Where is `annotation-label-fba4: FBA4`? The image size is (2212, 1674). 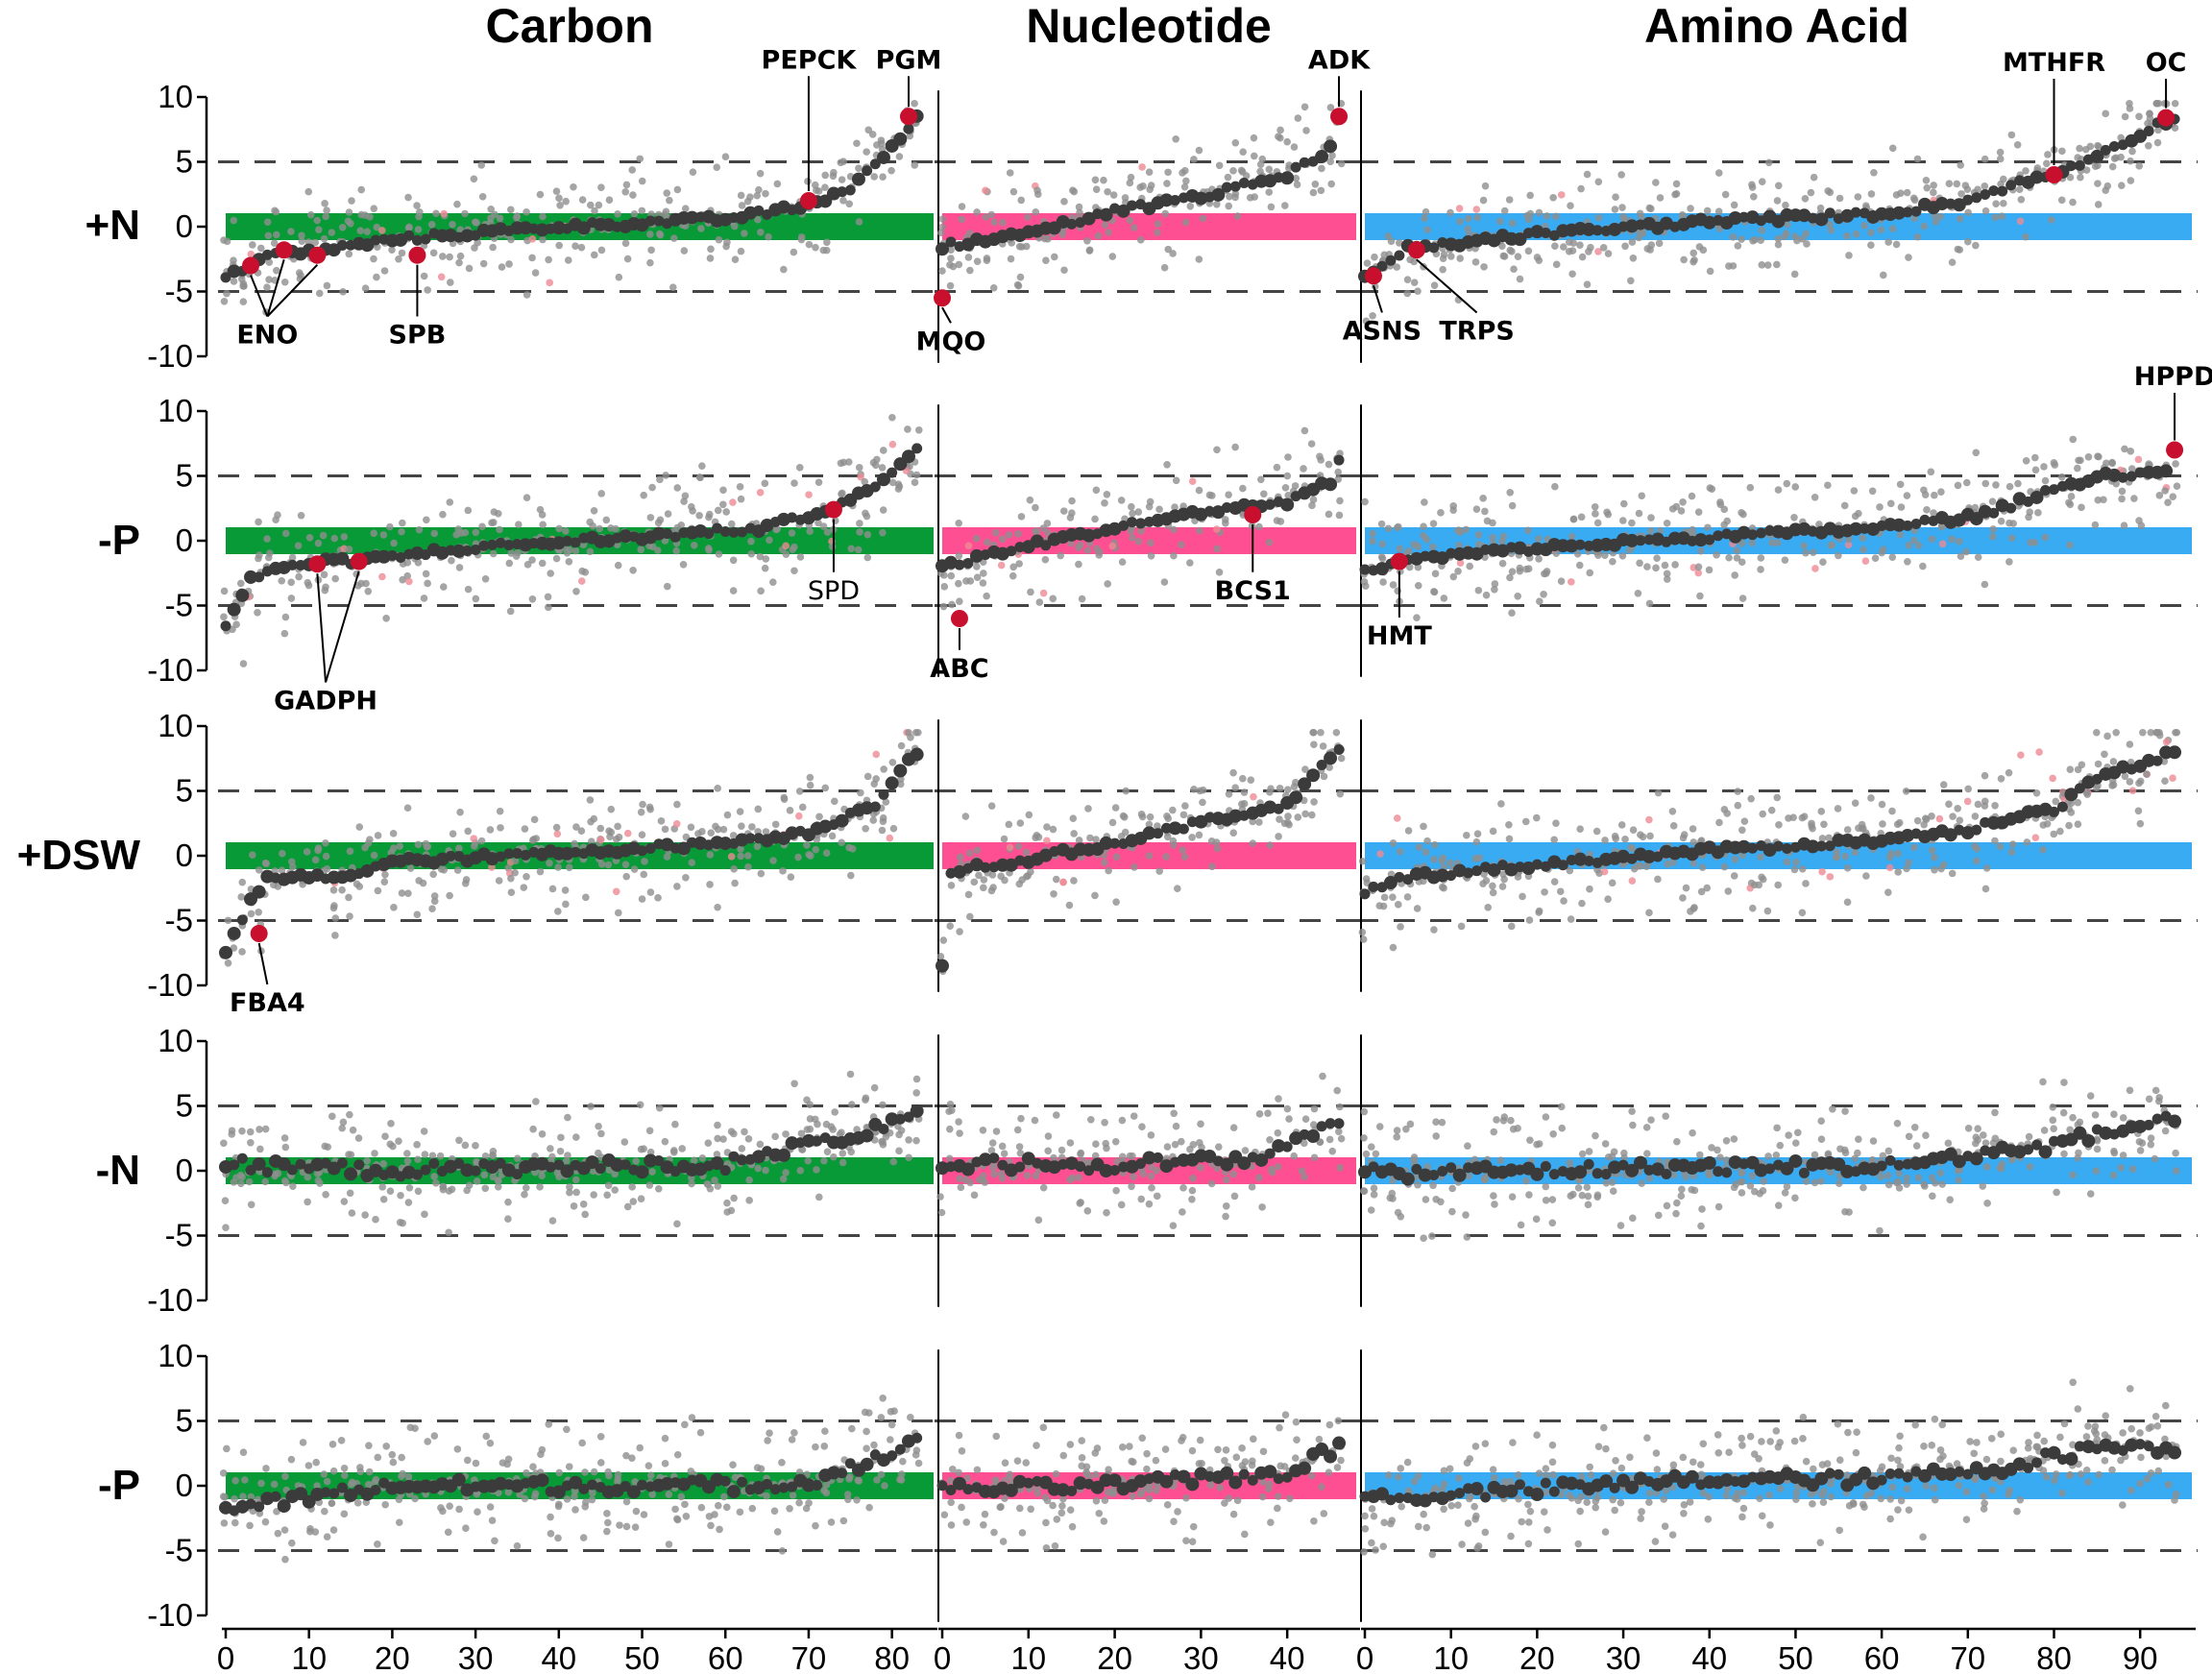
annotation-label-fba4: FBA4 is located at coordinates (267, 1003).